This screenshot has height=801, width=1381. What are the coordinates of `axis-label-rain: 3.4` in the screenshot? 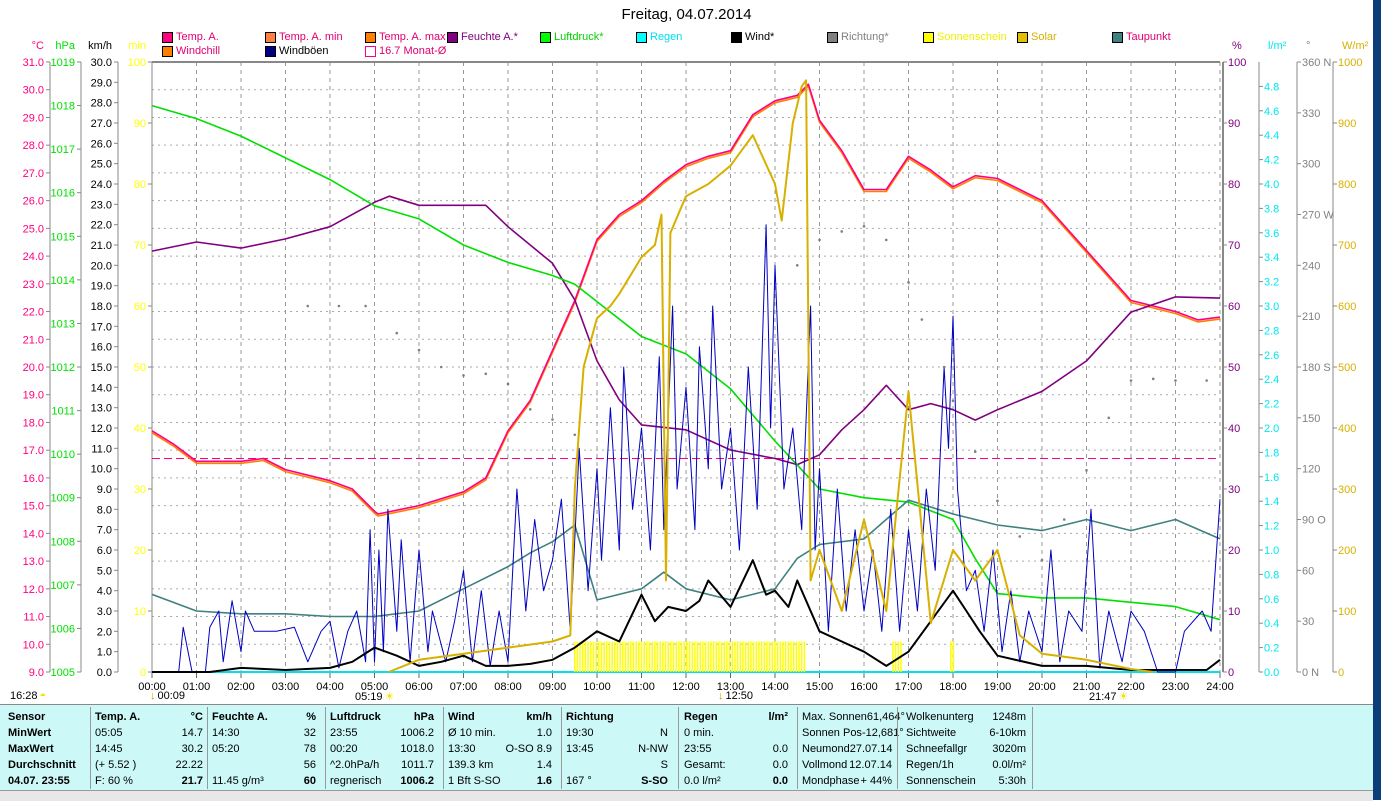 It's located at (1271, 258).